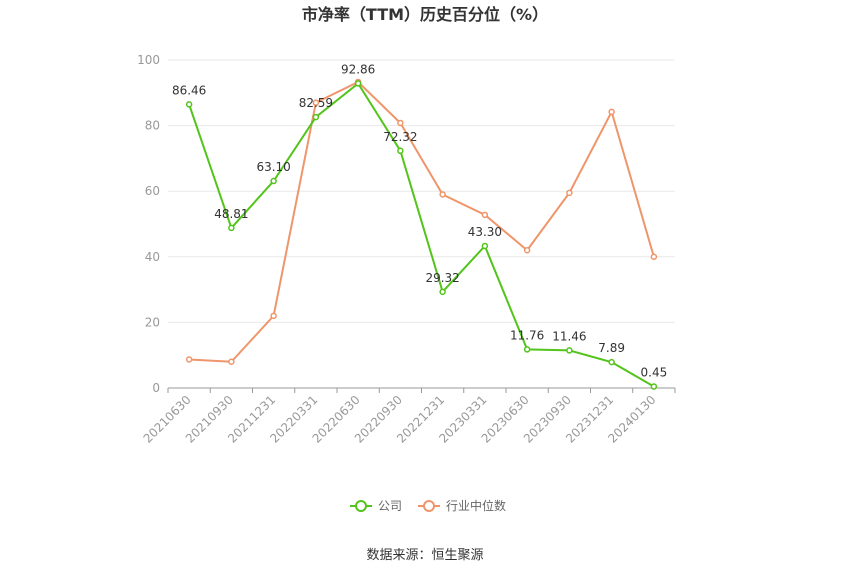 The height and width of the screenshot is (575, 850). Describe the element at coordinates (152, 126) in the screenshot. I see `y-tick-label: 80` at that location.